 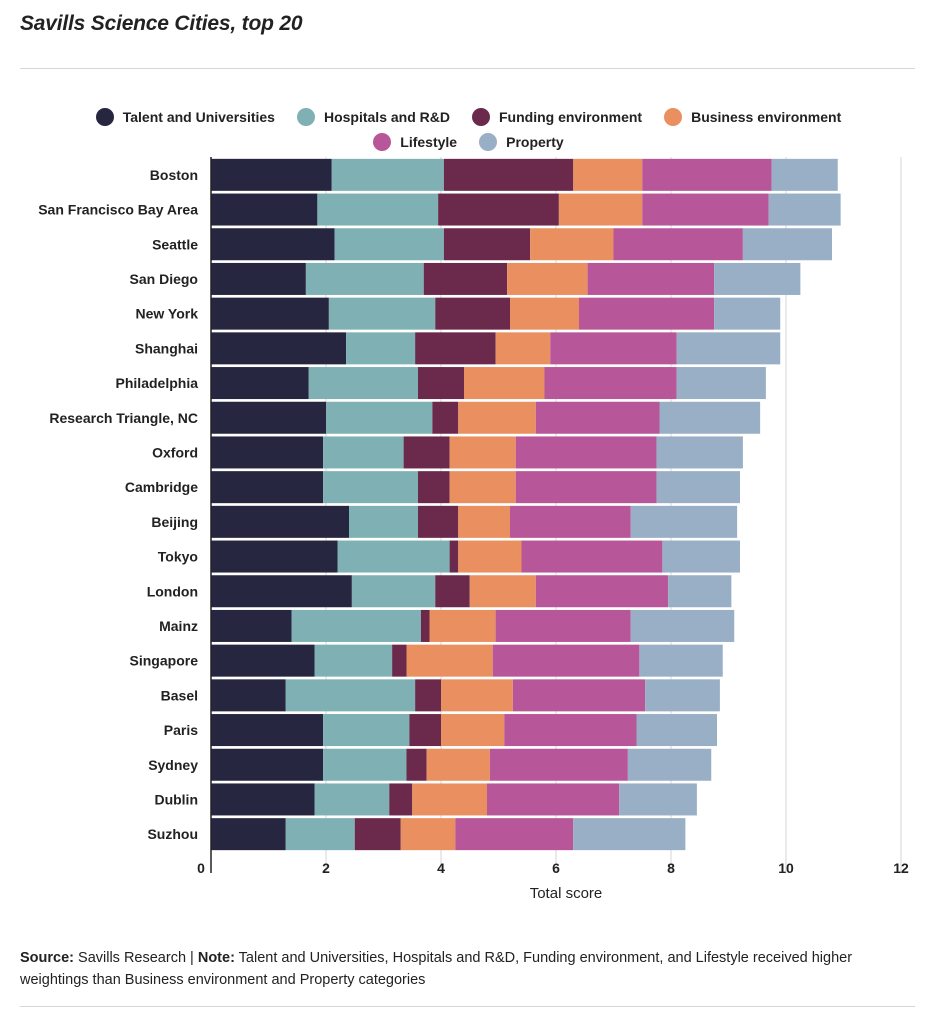 I want to click on bar-san-francisco-bay-area-business-environment, so click(x=600, y=209).